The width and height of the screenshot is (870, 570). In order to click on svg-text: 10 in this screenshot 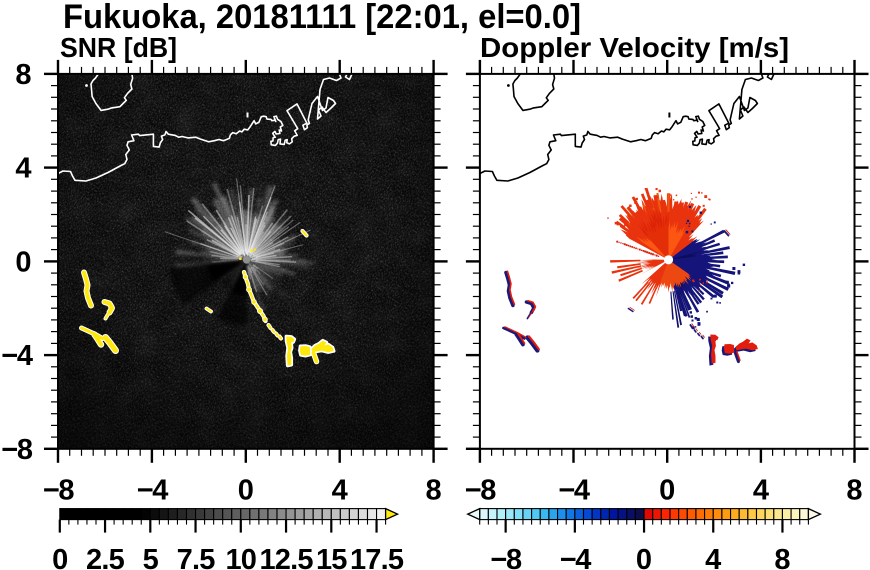, I will do `click(240, 557)`.